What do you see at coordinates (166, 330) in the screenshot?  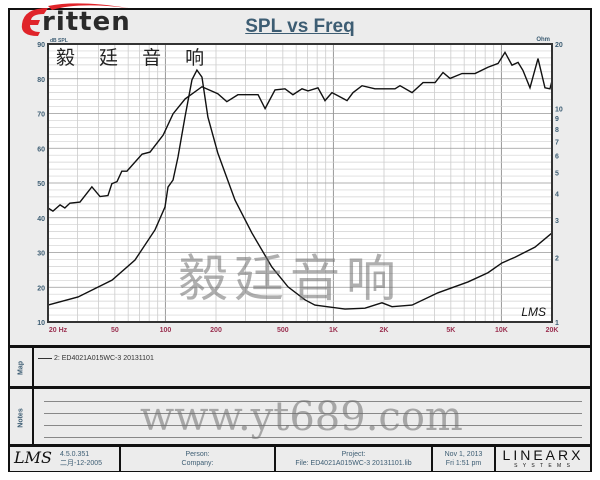 I see `x-tick-label: 100` at bounding box center [166, 330].